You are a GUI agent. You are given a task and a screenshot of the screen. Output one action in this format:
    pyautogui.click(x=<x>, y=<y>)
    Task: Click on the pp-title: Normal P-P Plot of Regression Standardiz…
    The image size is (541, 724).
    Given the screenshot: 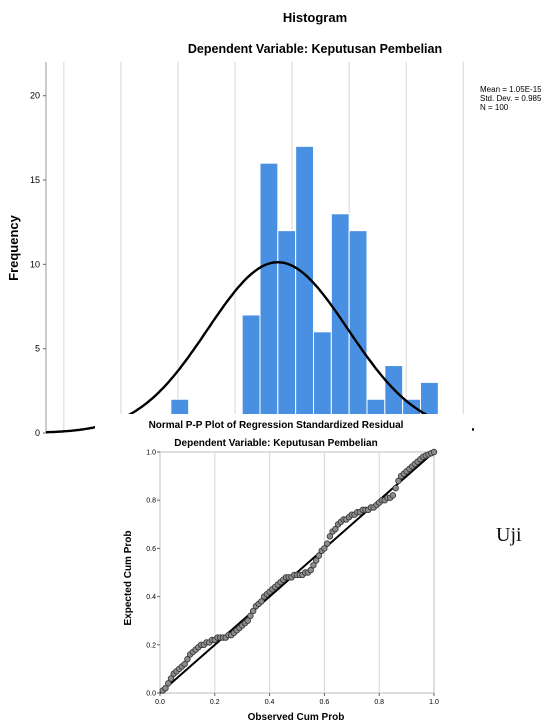 What is the action you would take?
    pyautogui.click(x=276, y=425)
    